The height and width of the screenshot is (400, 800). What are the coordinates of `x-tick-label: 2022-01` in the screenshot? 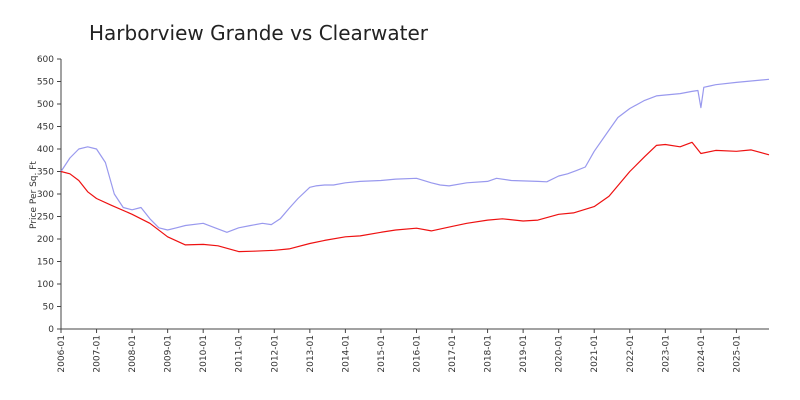 It's located at (631, 354).